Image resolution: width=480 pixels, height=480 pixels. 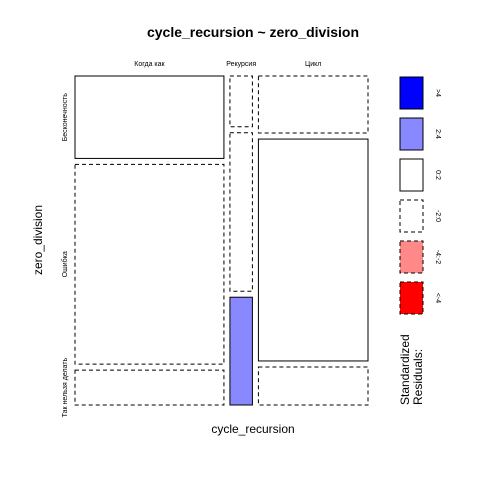 I want to click on y-tick-label: Так нельзя делать, so click(x=65, y=387).